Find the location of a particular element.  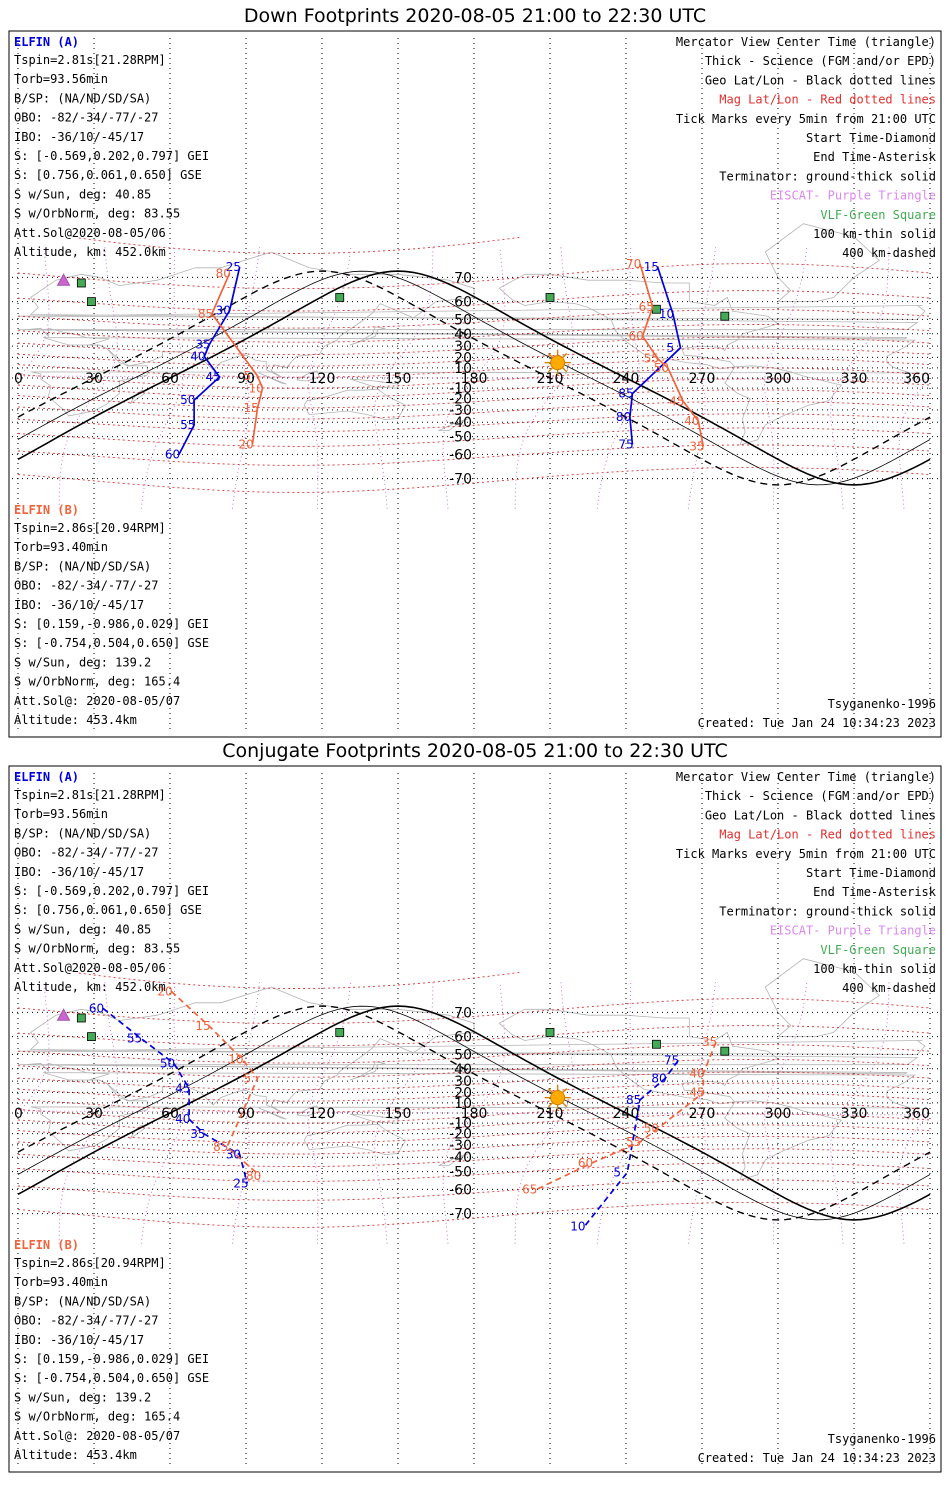

elfin-b-info-line: S w/Sun, deg: 139.2 is located at coordinates (82, 1397).